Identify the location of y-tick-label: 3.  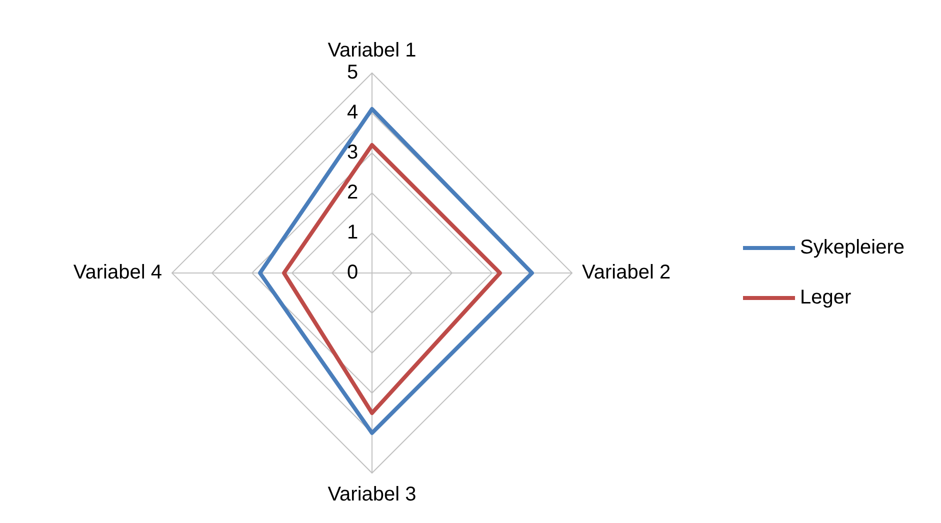
(352, 152).